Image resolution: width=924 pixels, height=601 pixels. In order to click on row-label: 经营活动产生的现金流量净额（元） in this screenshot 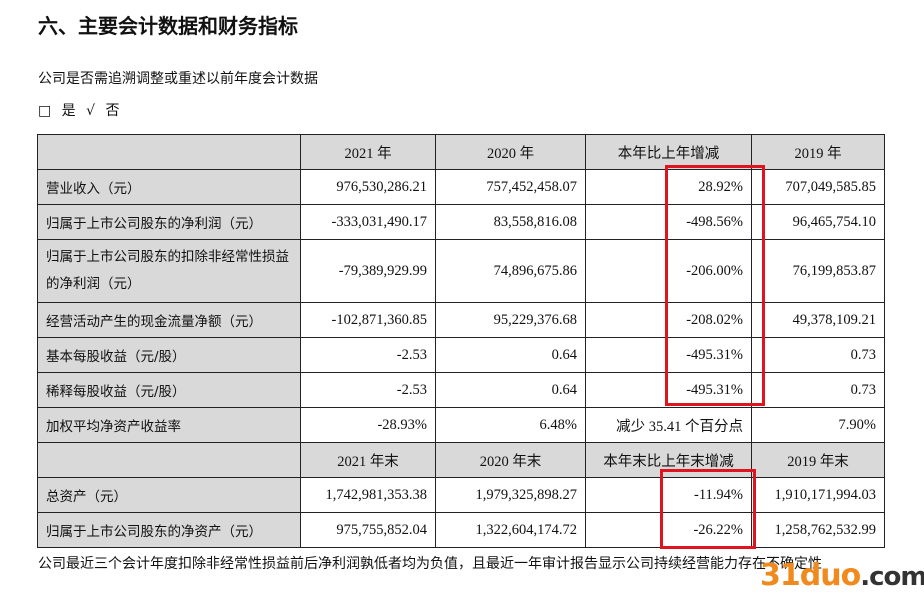, I will do `click(169, 320)`.